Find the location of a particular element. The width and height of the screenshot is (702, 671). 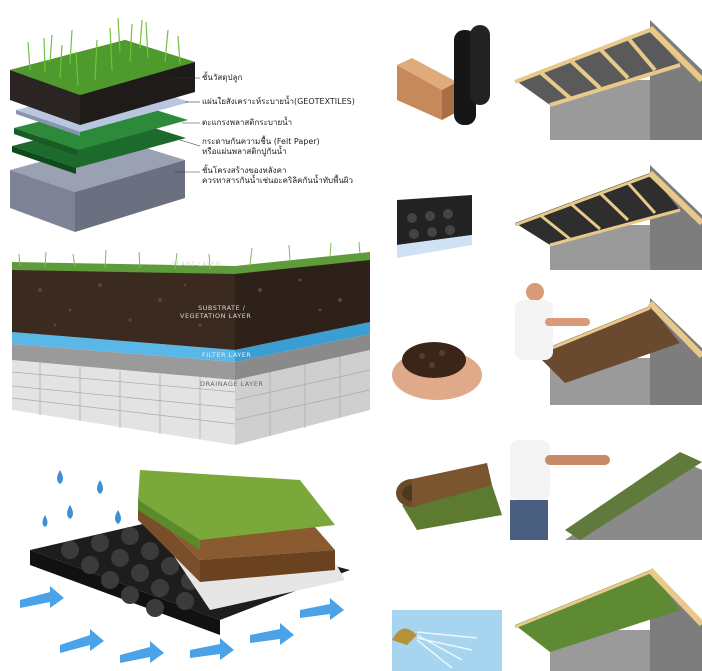

step-4-shed is located at coordinates (606, 485).